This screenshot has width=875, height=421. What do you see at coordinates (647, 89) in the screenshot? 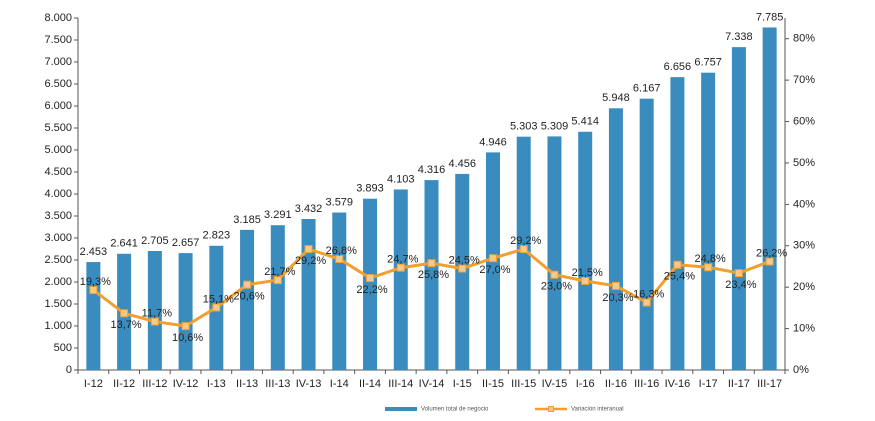
I see `bar-value-label: 6.167` at bounding box center [647, 89].